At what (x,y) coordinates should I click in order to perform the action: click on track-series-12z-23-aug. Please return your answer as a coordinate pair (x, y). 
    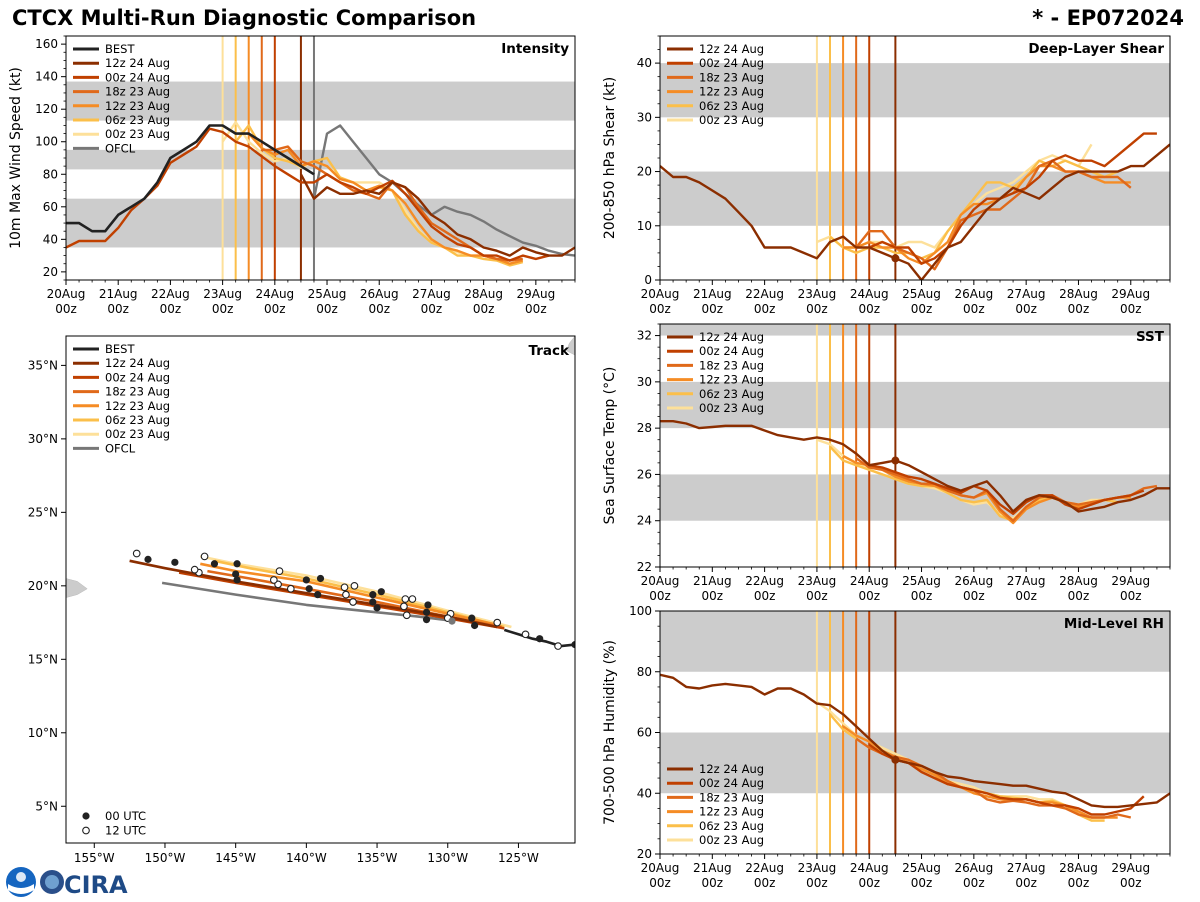
    Looking at the image, I should click on (350, 594).